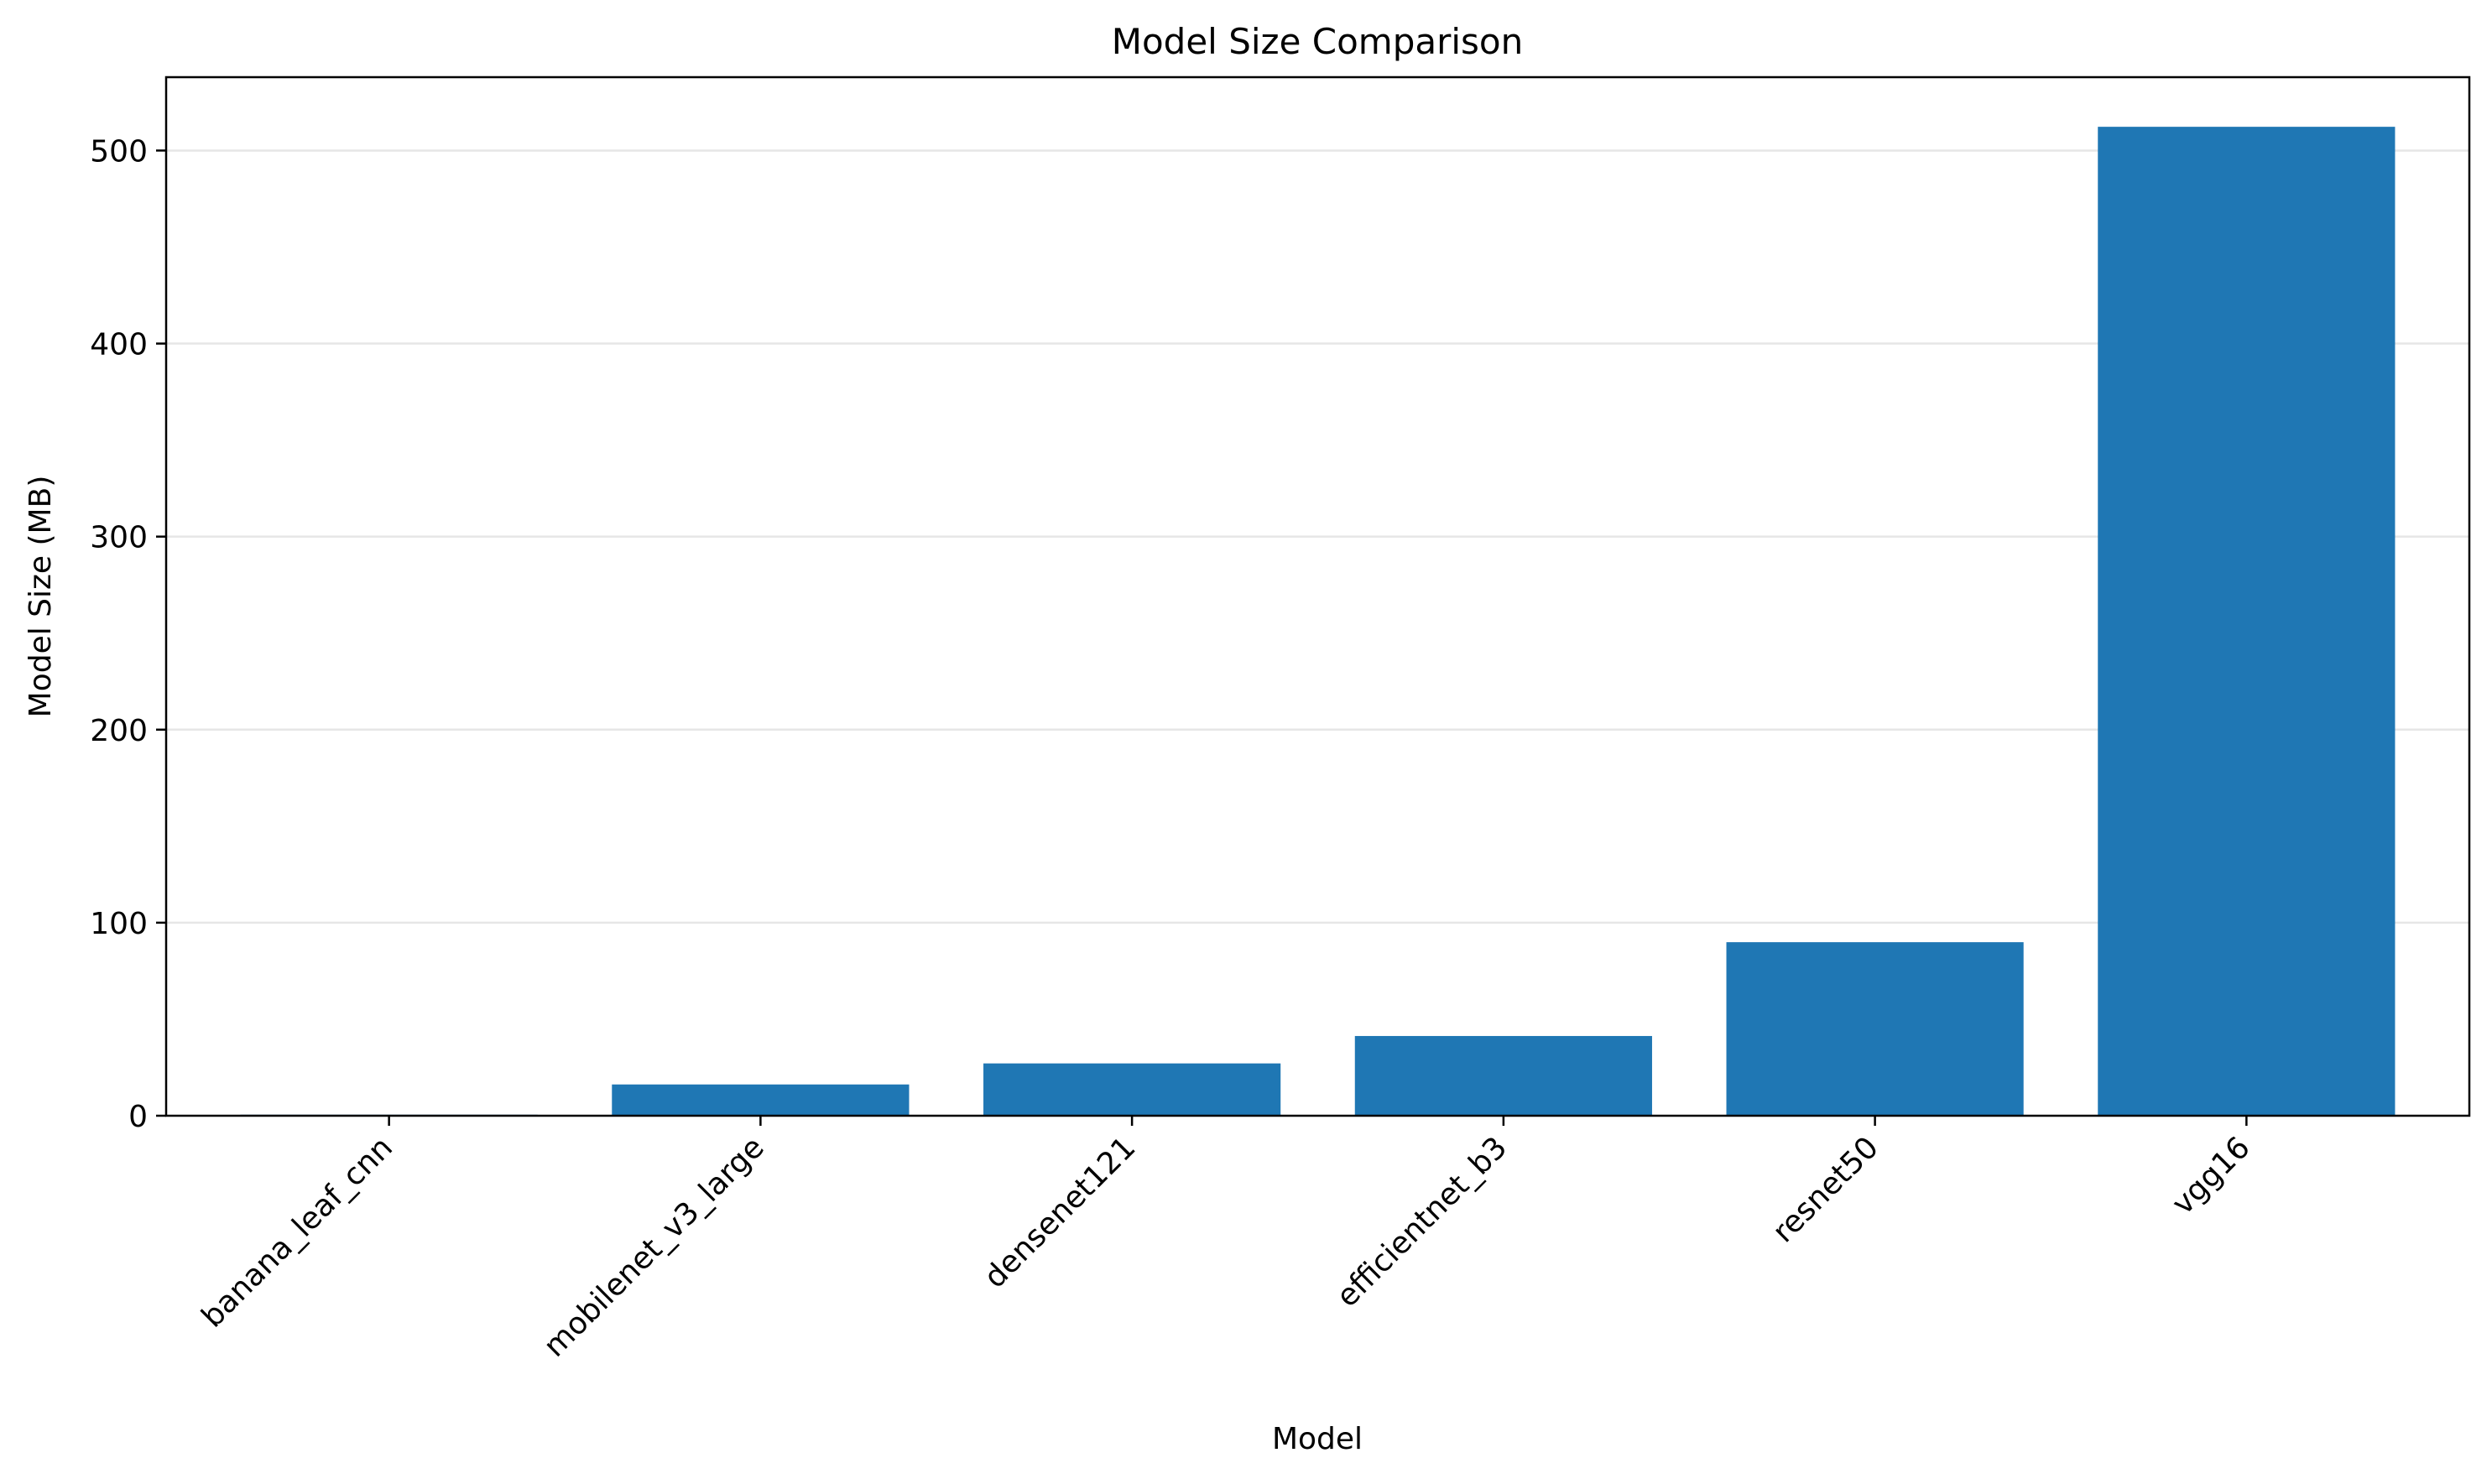 The width and height of the screenshot is (2492, 1484). Describe the element at coordinates (653, 1246) in the screenshot. I see `x-tick-label: mobilenet_v3_large` at that location.